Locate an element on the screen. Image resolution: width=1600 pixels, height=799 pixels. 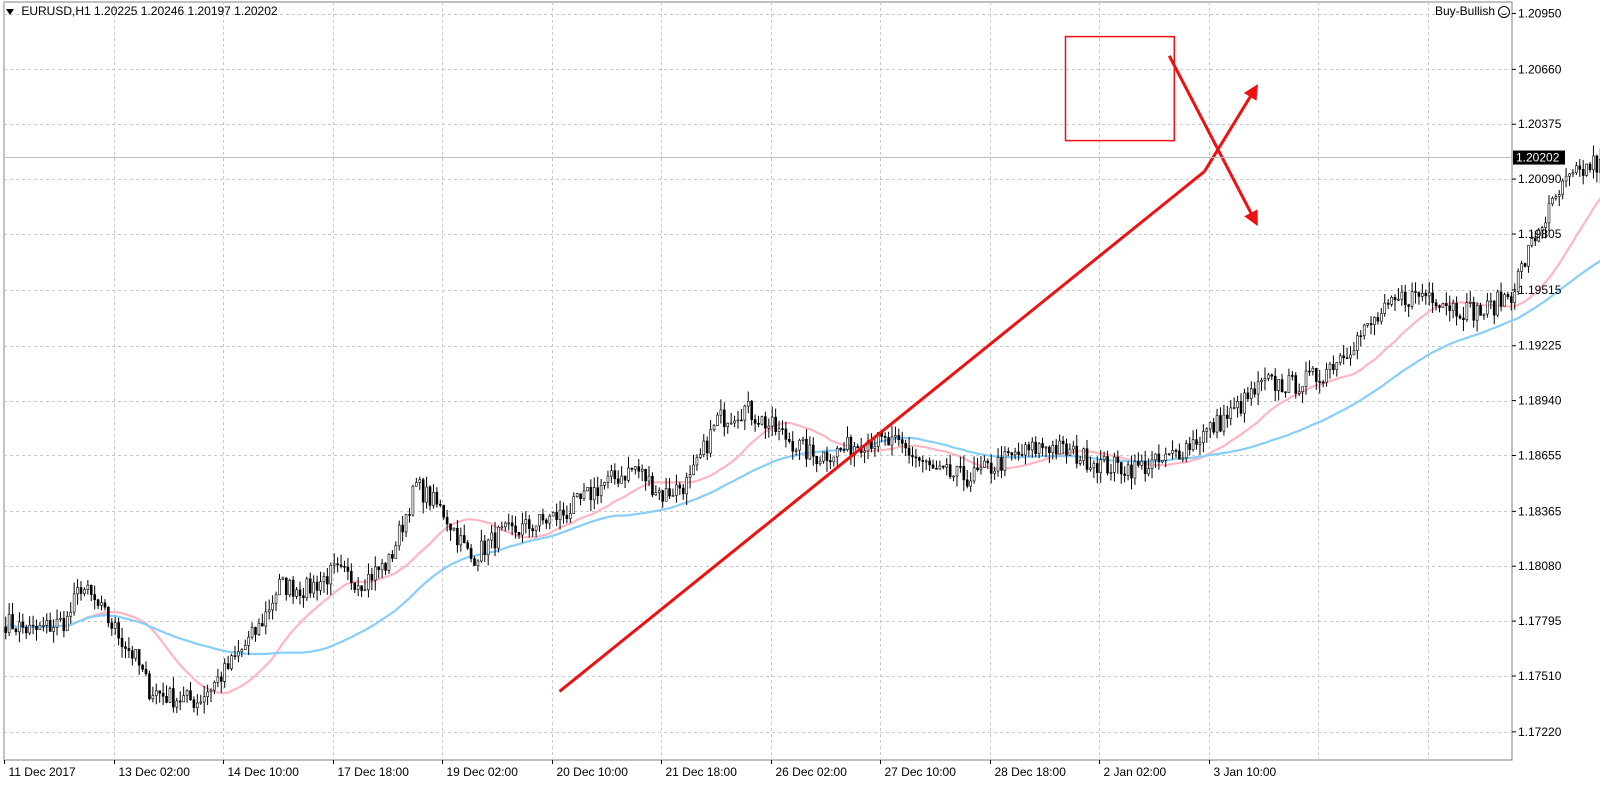
symbol-label: EURUSD,H1 is located at coordinates (56, 11).